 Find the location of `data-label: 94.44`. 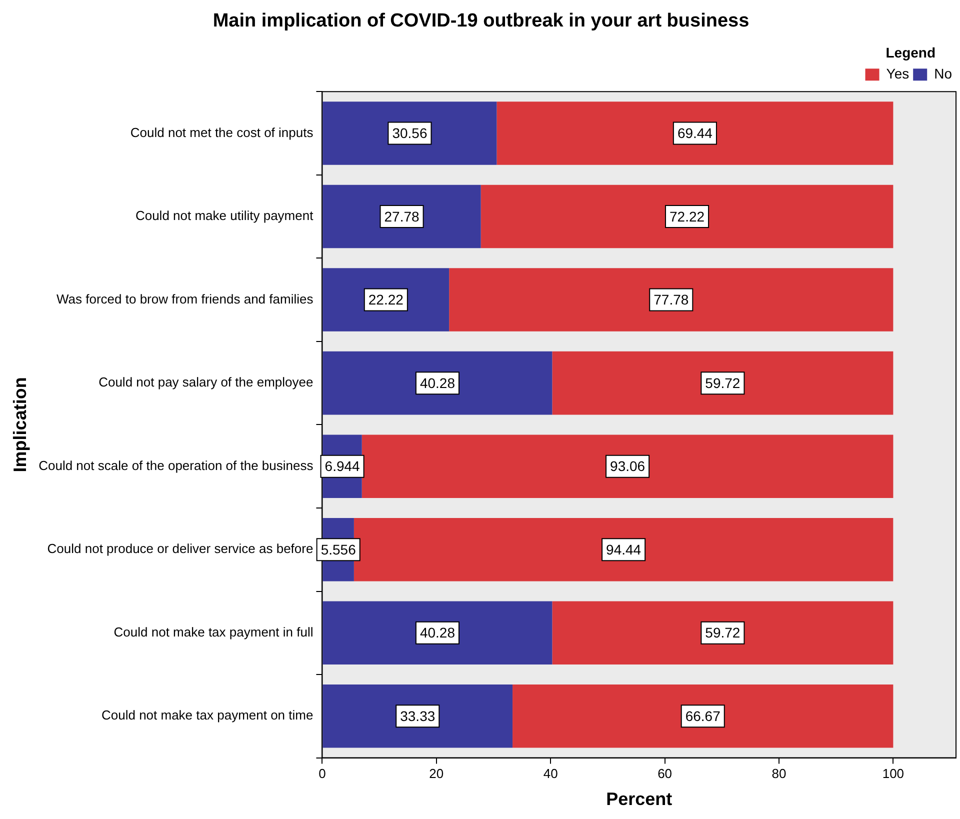

data-label: 94.44 is located at coordinates (624, 549).